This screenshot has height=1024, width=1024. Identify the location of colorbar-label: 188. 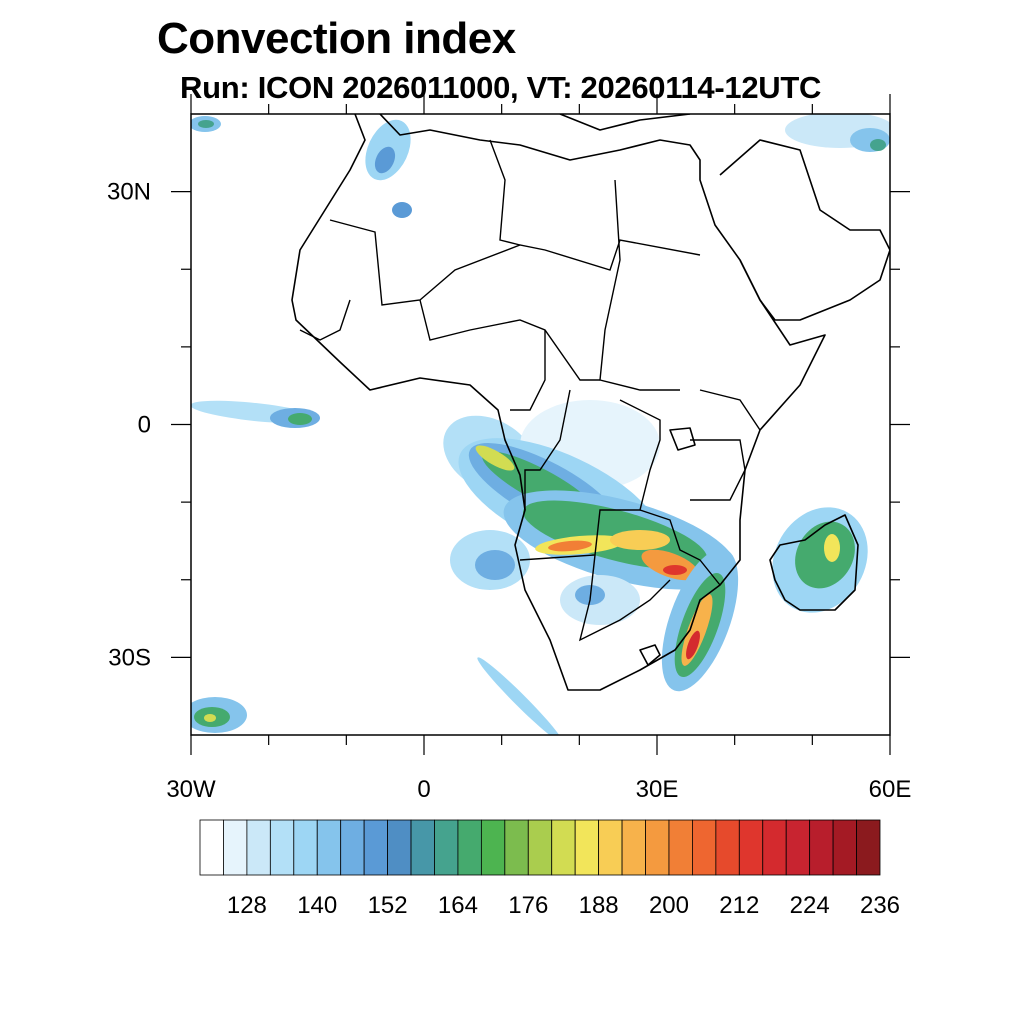
(599, 905).